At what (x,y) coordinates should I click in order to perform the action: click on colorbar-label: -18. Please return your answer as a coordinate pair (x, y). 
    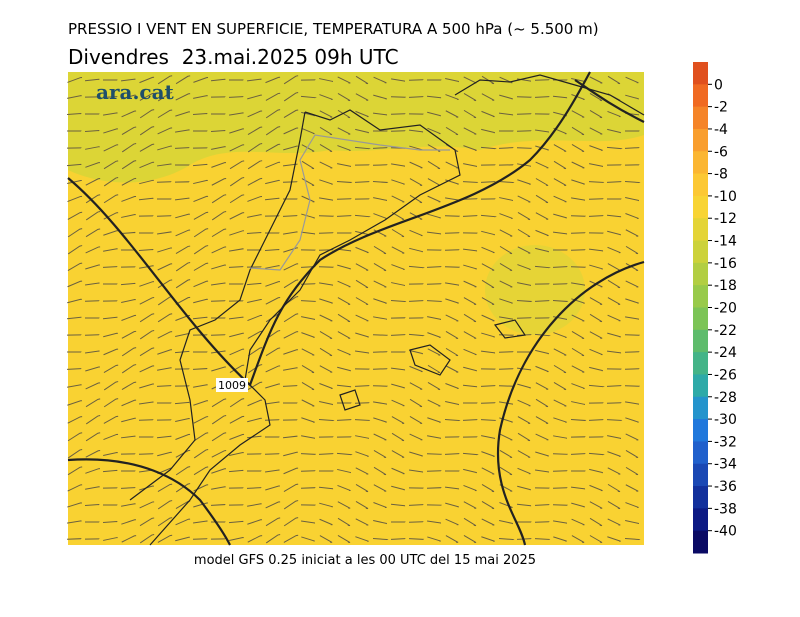
    Looking at the image, I should click on (725, 286).